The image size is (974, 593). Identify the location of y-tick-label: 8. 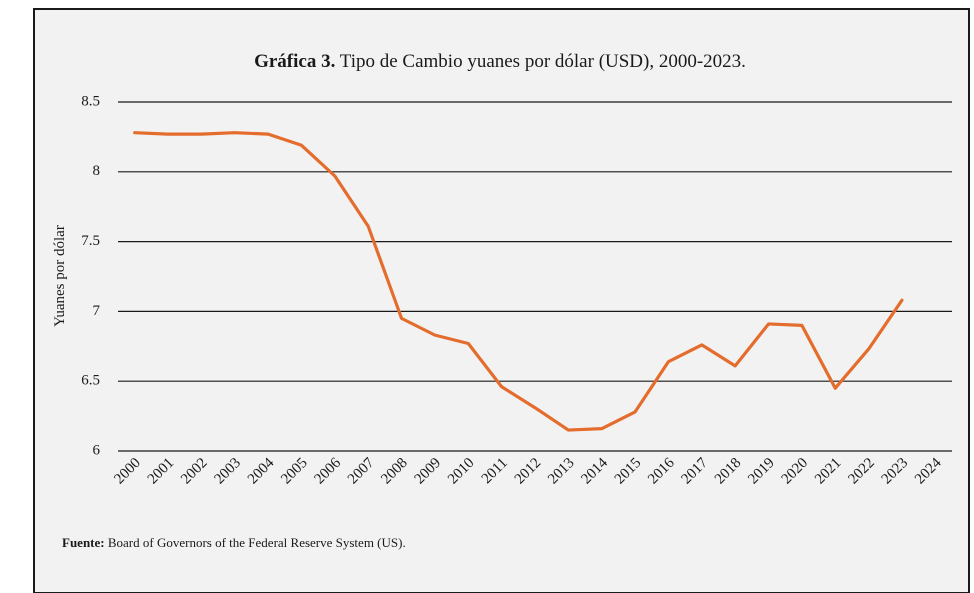
(97, 171).